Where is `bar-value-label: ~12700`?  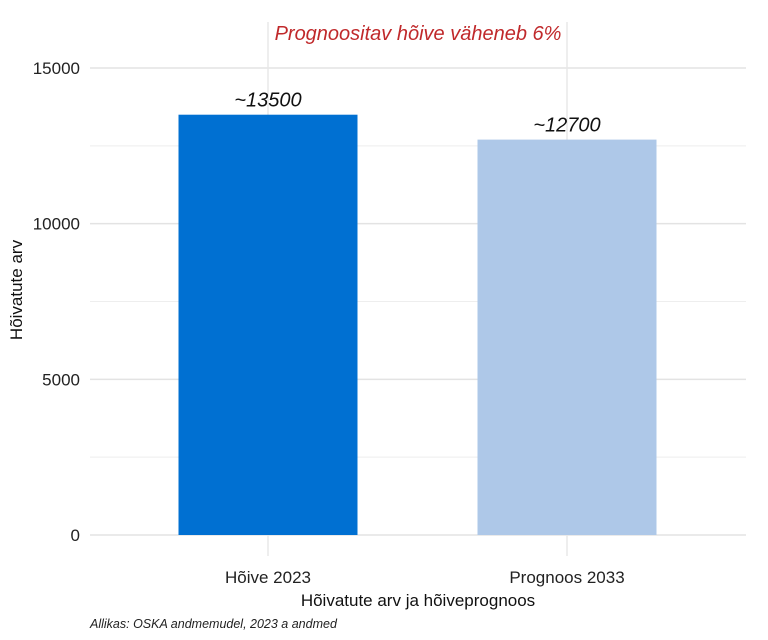
bar-value-label: ~12700 is located at coordinates (566, 126).